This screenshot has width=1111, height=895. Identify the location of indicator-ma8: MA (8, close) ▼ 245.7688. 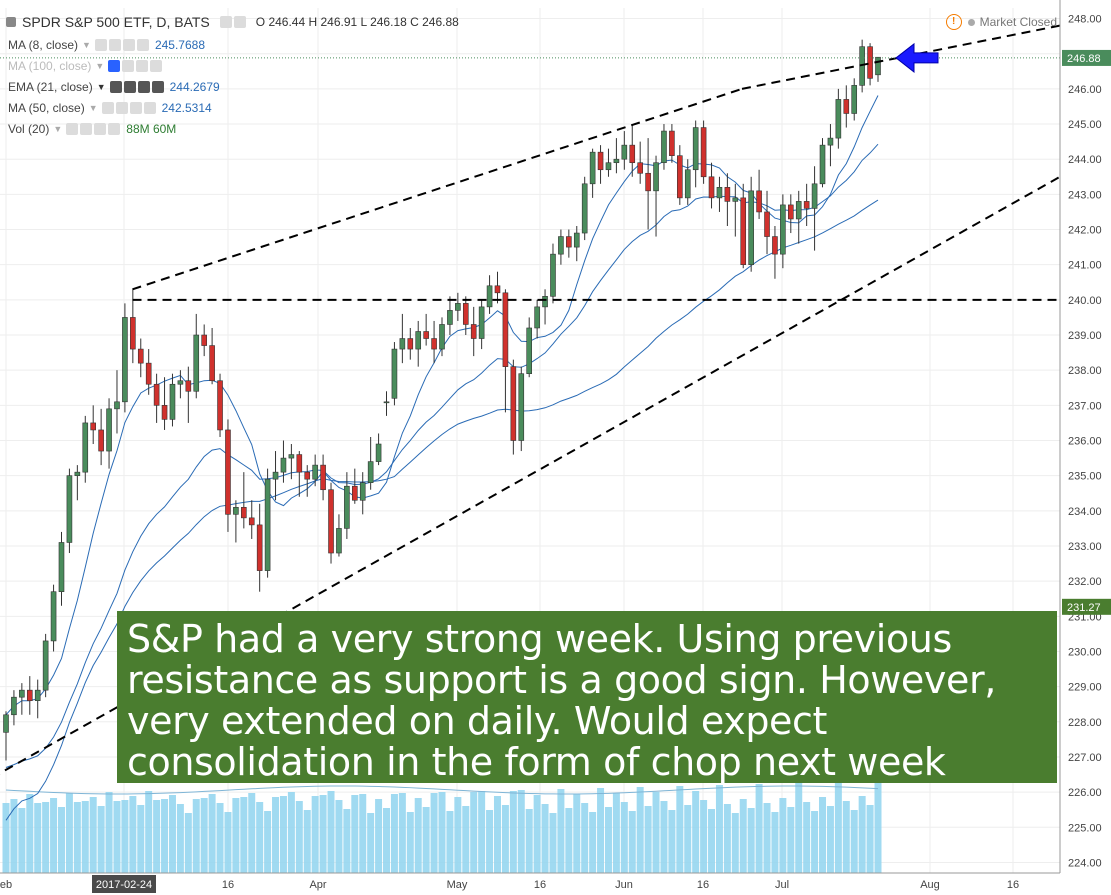
(106, 45).